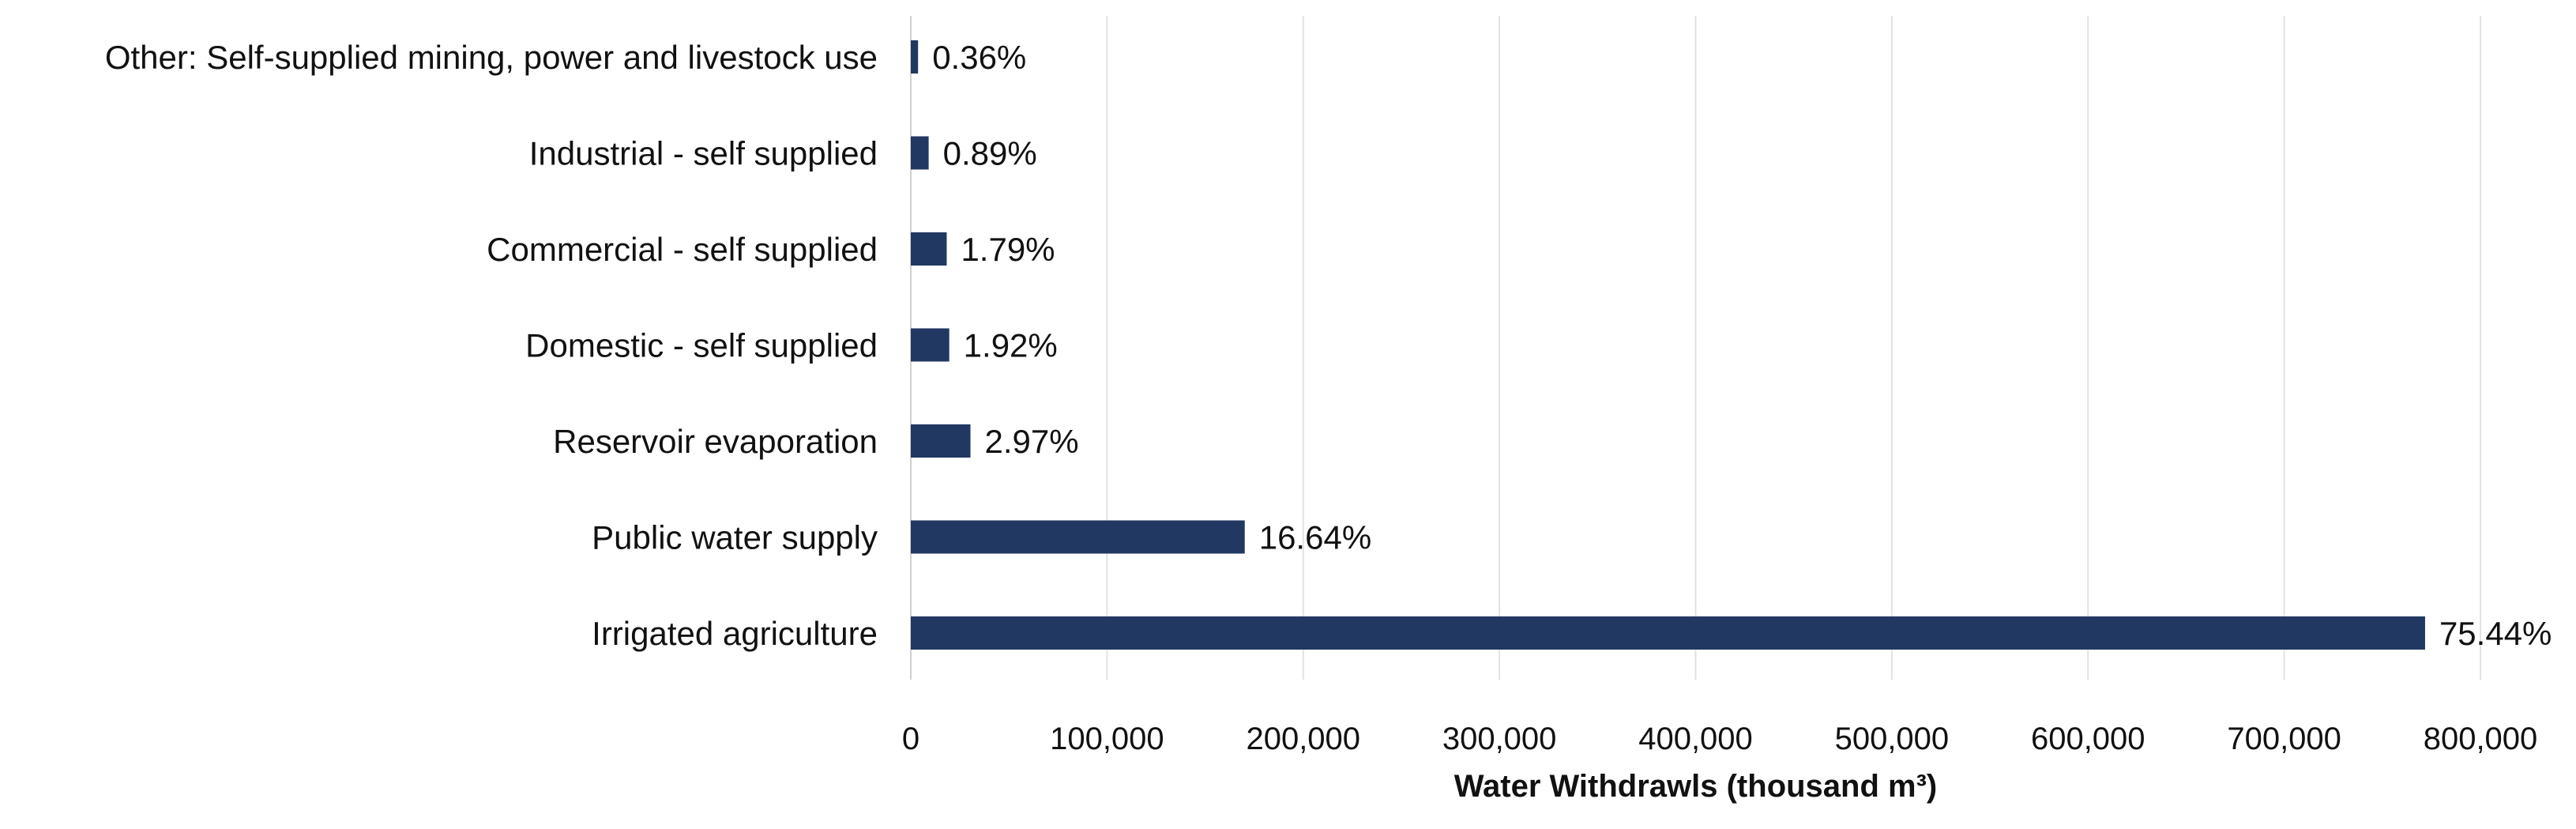 Image resolution: width=2576 pixels, height=829 pixels. Describe the element at coordinates (1892, 739) in the screenshot. I see `x-tick-label: 500,000` at that location.